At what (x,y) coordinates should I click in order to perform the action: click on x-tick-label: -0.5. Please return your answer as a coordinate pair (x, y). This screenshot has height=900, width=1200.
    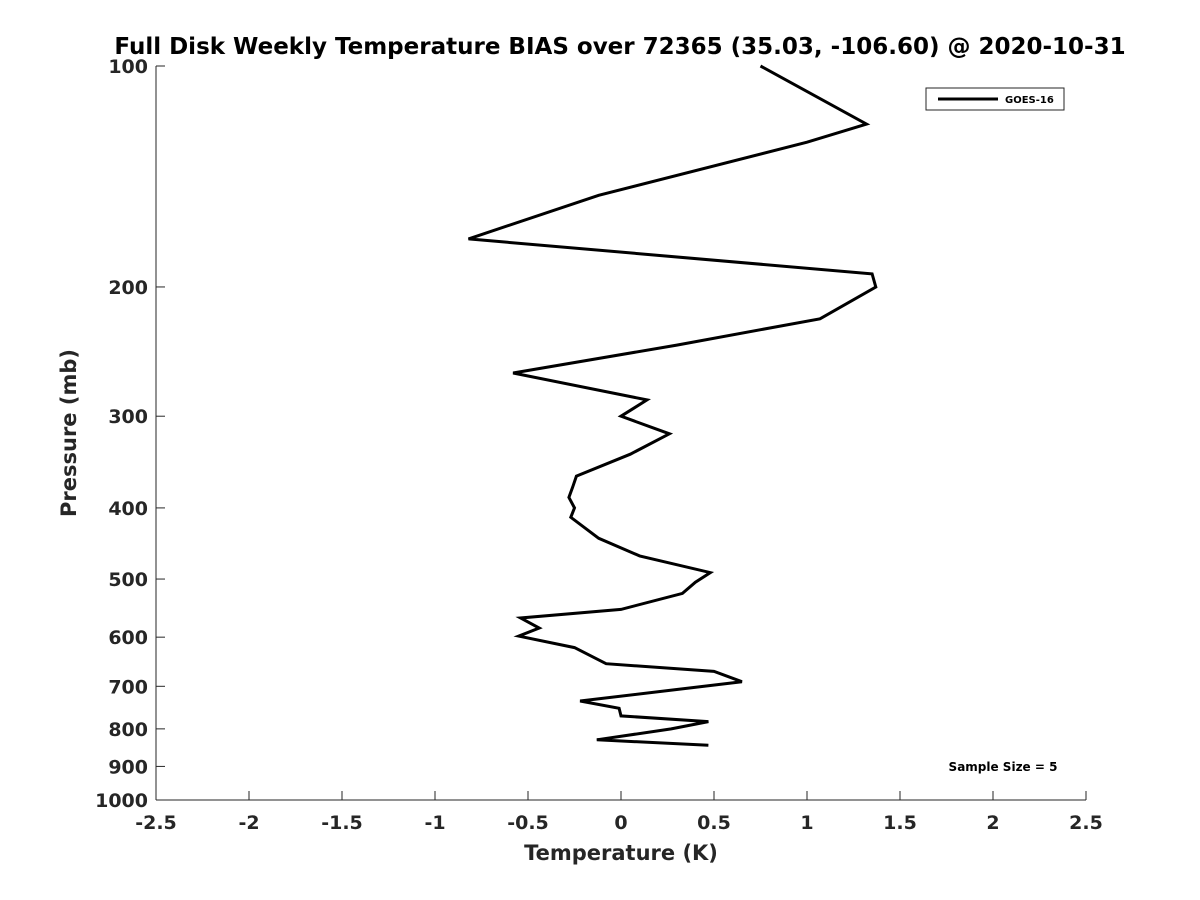
    Looking at the image, I should click on (528, 823).